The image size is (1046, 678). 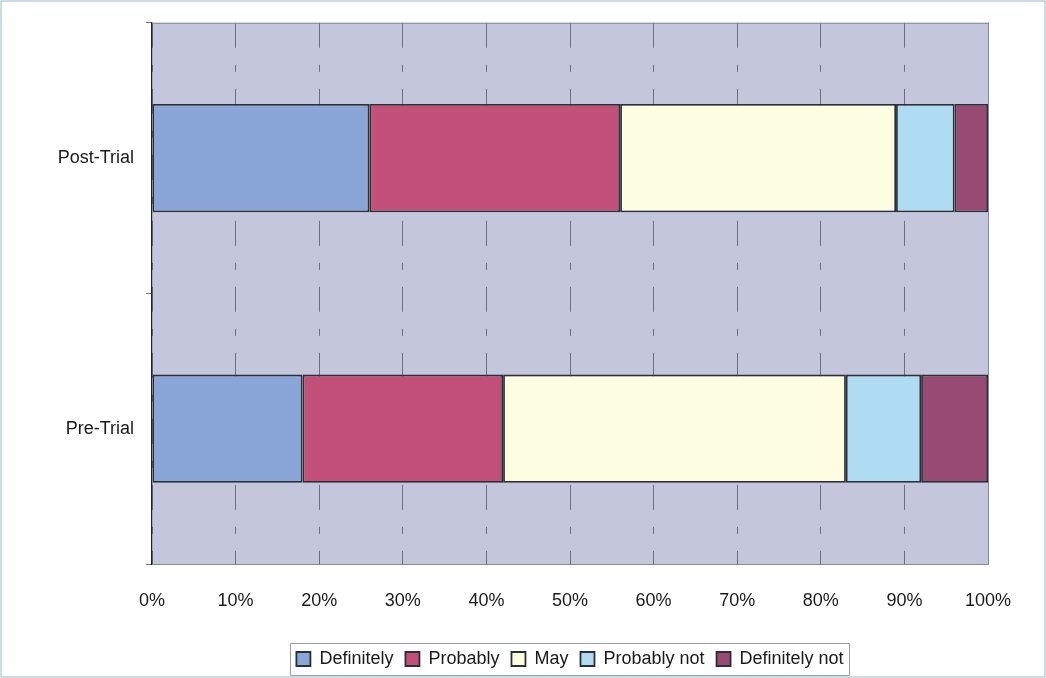 I want to click on x-tick-label: 30%, so click(x=402, y=599).